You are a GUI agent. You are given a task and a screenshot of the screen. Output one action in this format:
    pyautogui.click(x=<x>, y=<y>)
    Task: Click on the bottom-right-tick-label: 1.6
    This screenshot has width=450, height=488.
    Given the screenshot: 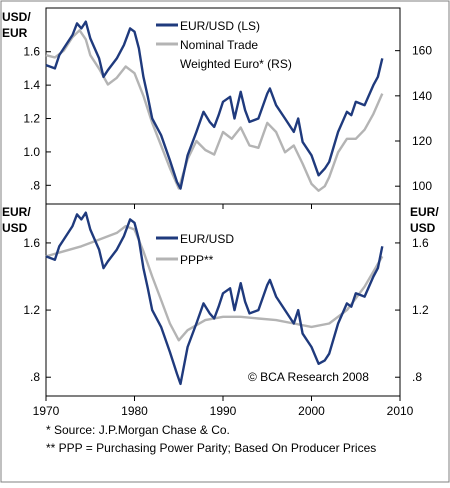 What is the action you would take?
    pyautogui.click(x=420, y=243)
    